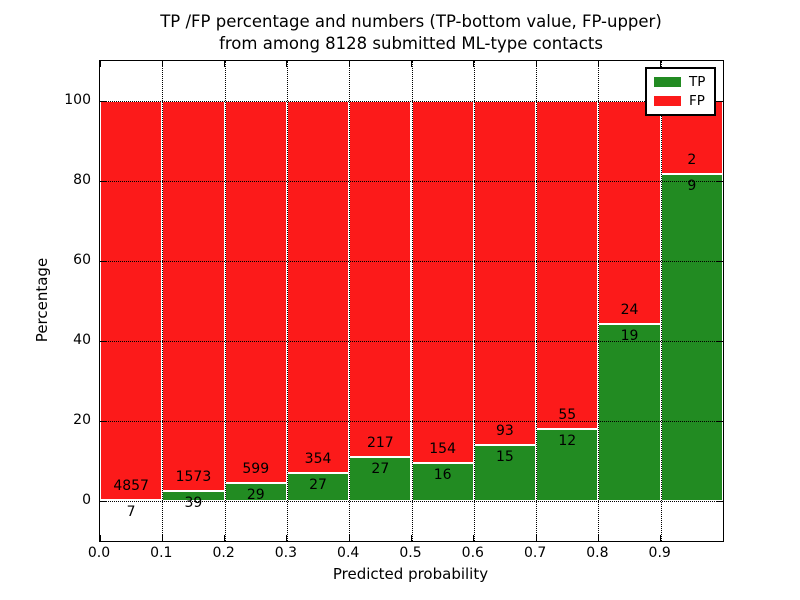 Image resolution: width=800 pixels, height=600 pixels. I want to click on y-tick-label: 100, so click(77, 100).